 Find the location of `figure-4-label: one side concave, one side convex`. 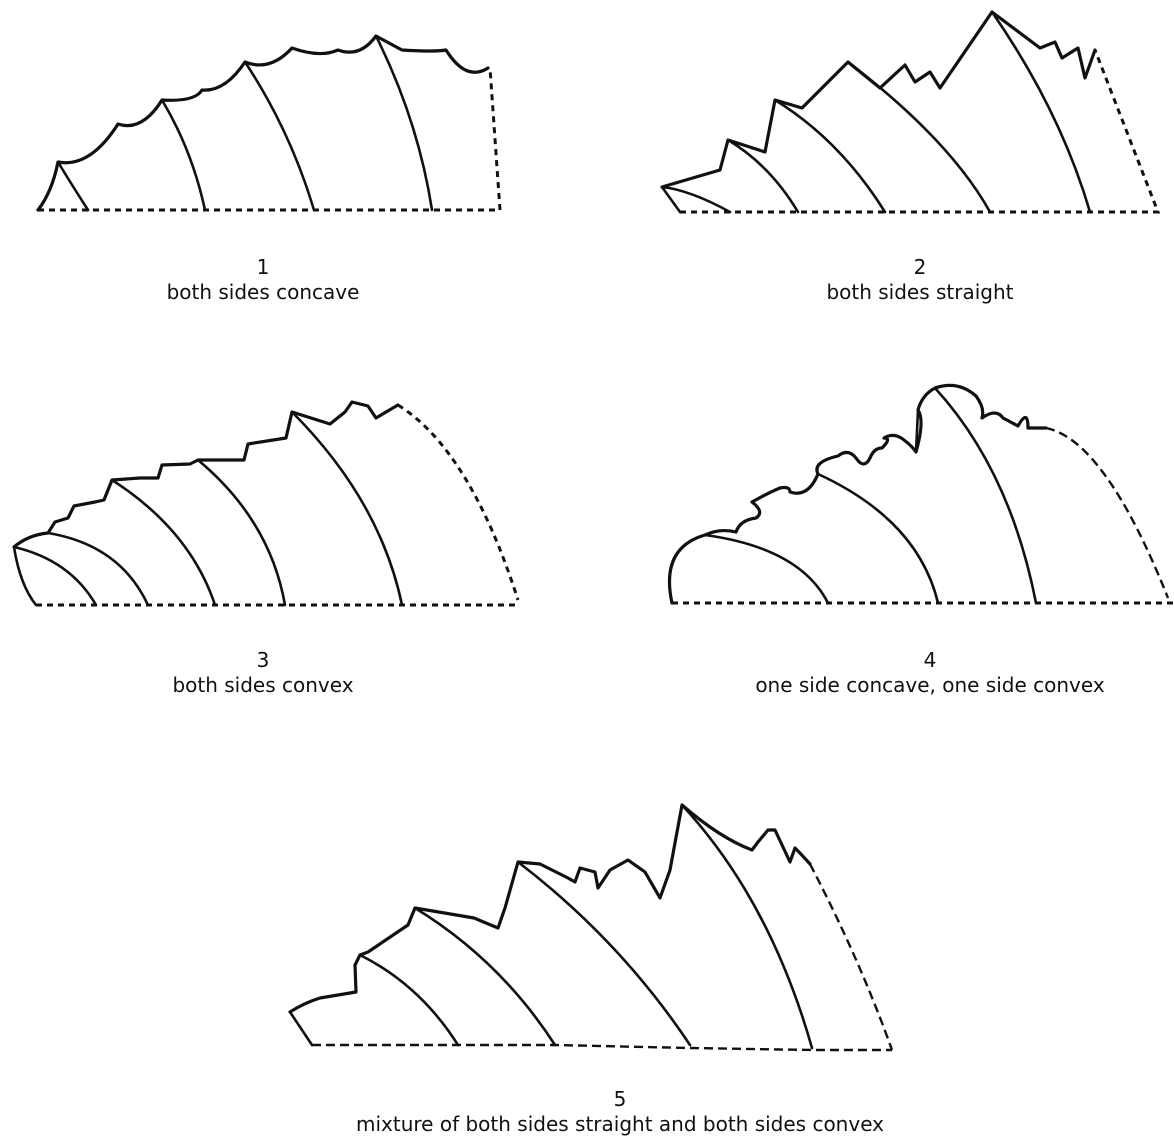

figure-4-label: one side concave, one side convex is located at coordinates (930, 685).